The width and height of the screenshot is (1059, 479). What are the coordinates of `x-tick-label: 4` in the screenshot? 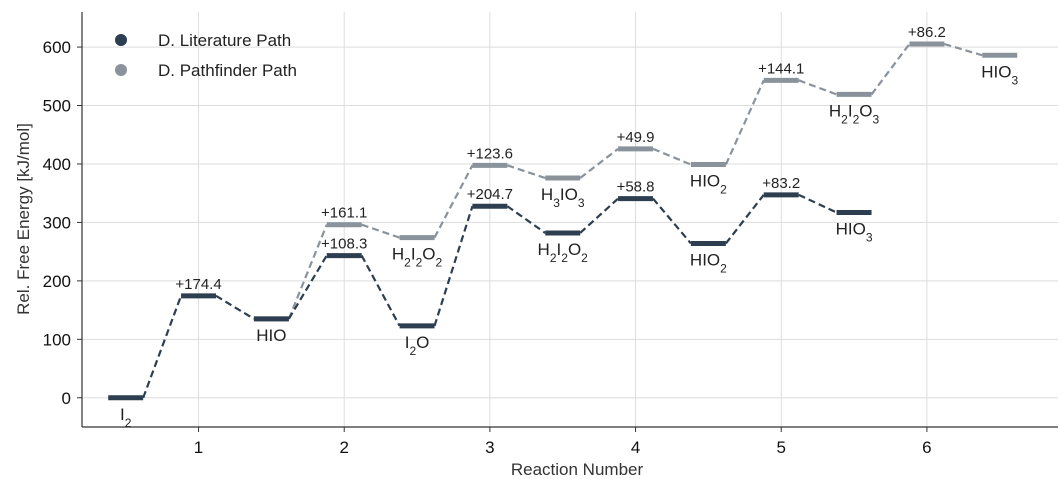 It's located at (635, 447).